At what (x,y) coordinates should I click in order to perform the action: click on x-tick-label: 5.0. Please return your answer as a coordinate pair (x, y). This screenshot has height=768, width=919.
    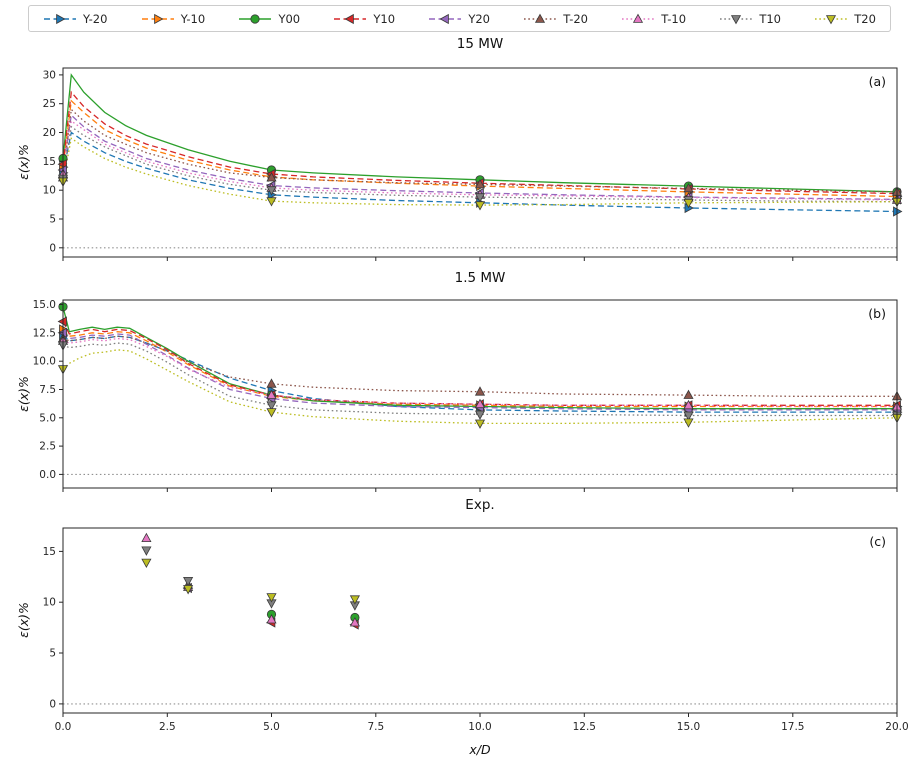
    Looking at the image, I should click on (271, 727).